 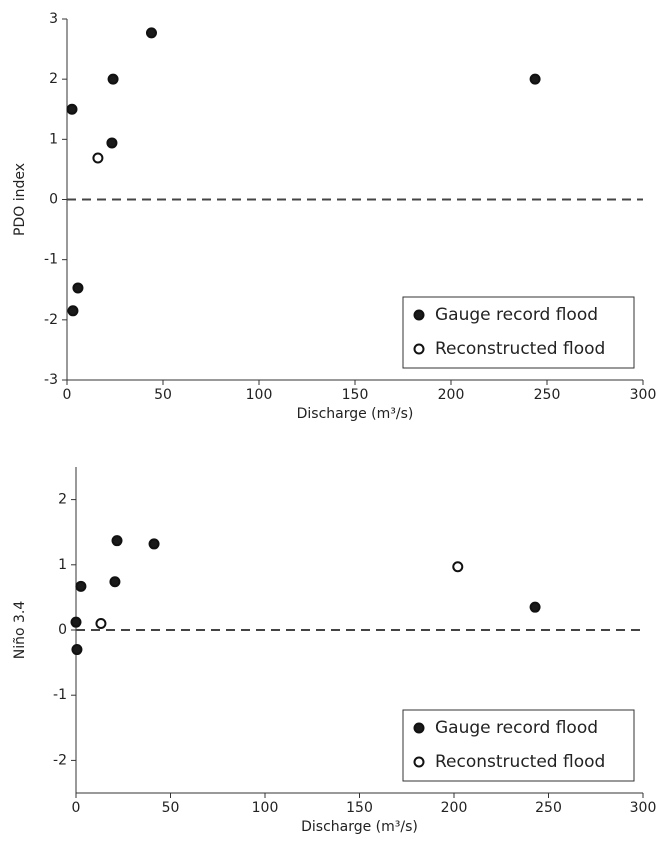 What do you see at coordinates (20, 630) in the screenshot?
I see `y-axis-title: Niño 3.4` at bounding box center [20, 630].